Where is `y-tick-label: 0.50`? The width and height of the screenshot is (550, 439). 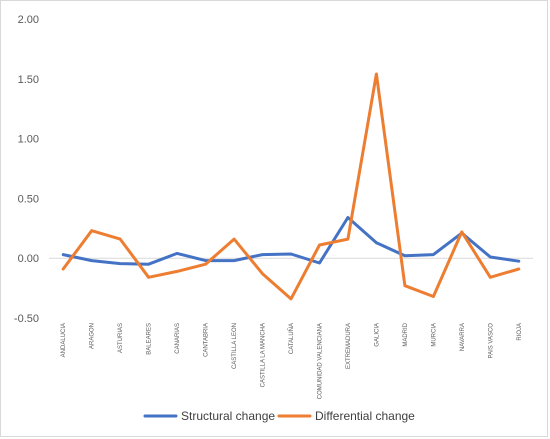 y-tick-label: 0.50 is located at coordinates (28, 199).